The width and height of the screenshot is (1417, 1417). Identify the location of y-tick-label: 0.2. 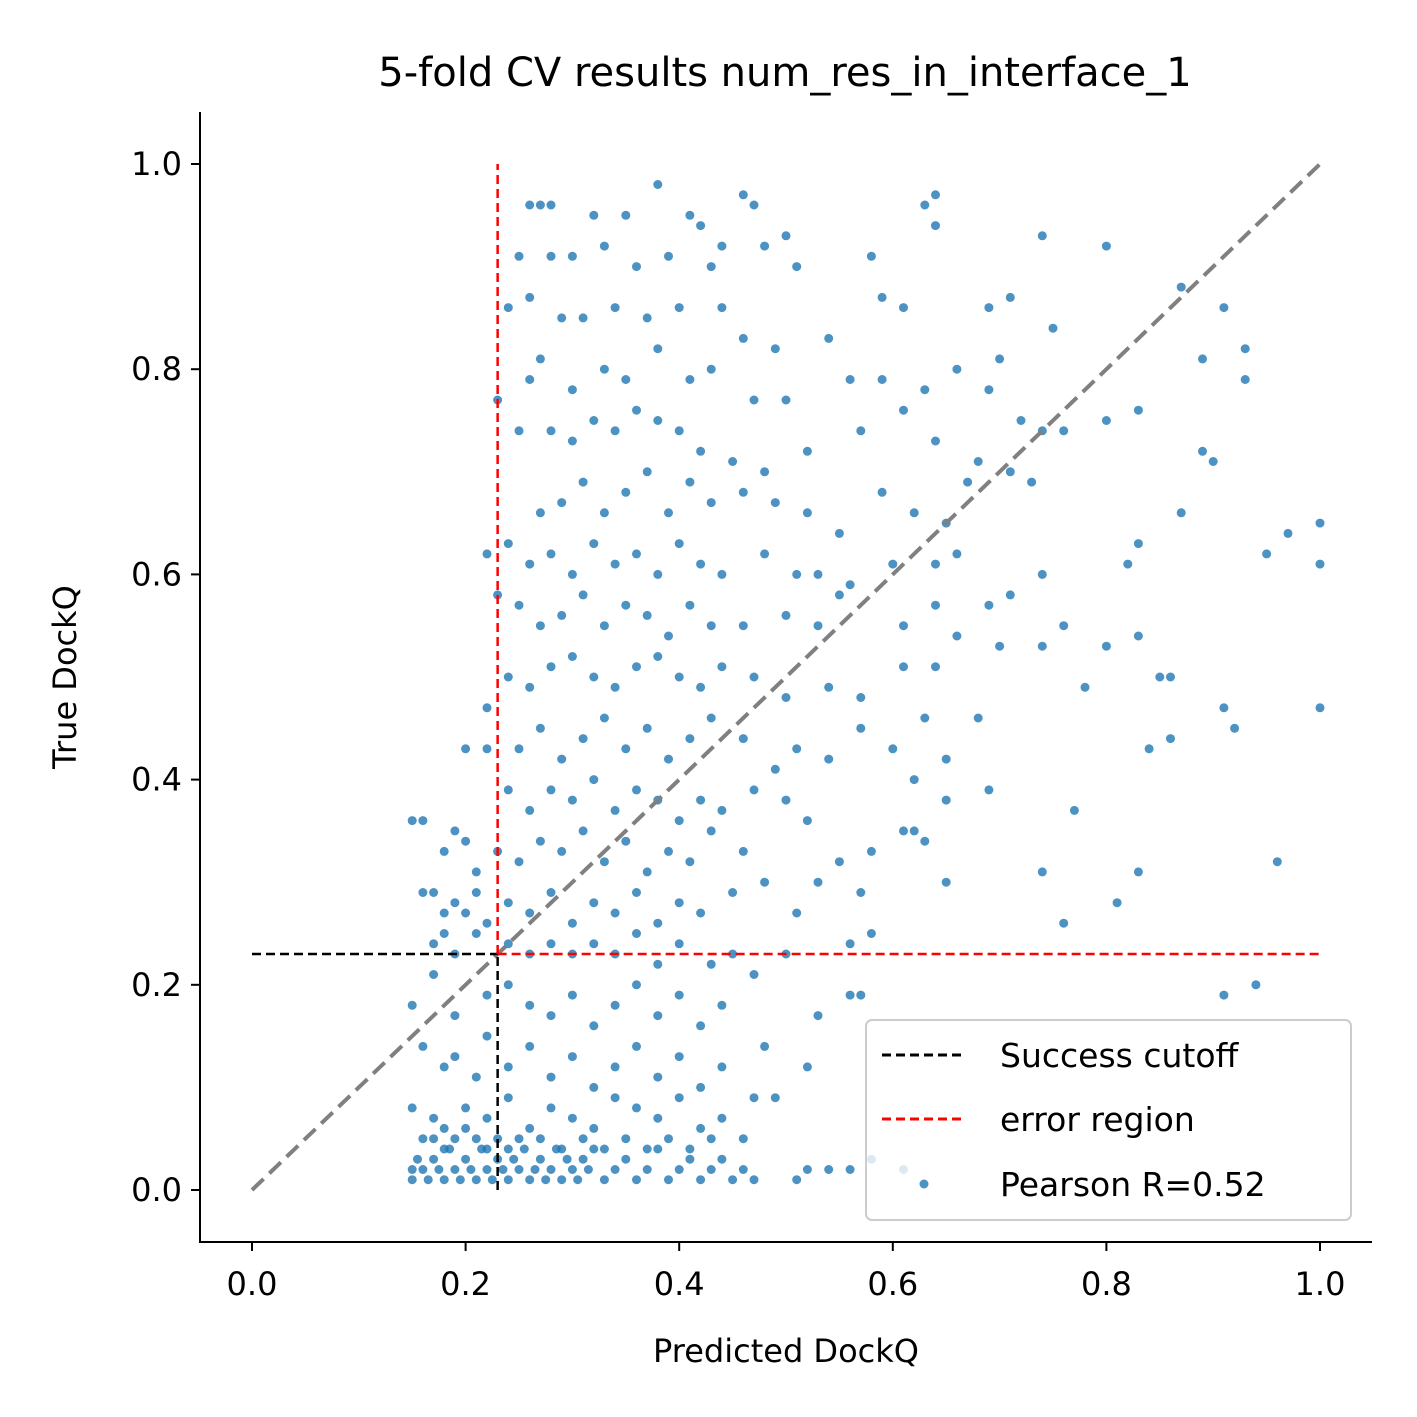
(156, 985).